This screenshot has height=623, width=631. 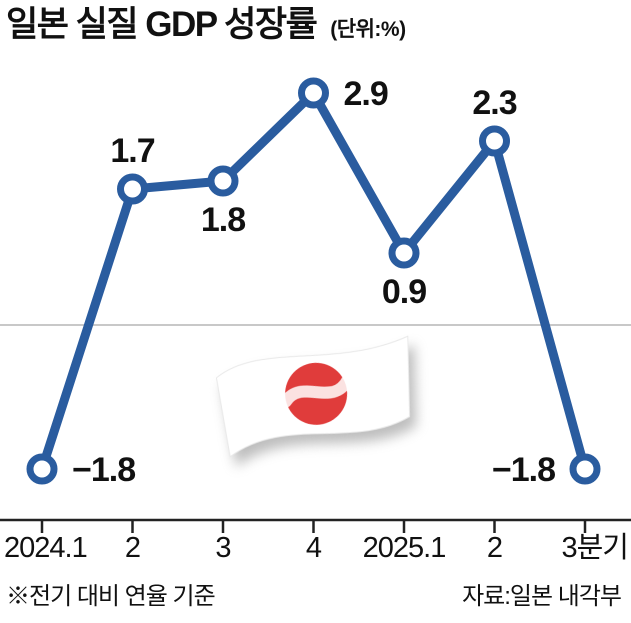 I want to click on source-label: 자료:일본 내각부, so click(x=542, y=596).